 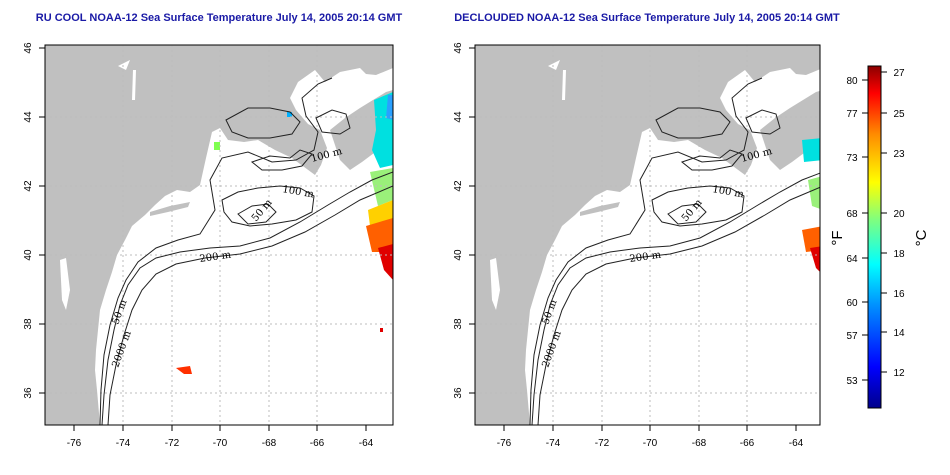 What do you see at coordinates (899, 154) in the screenshot?
I see `svg-text: 23` at bounding box center [899, 154].